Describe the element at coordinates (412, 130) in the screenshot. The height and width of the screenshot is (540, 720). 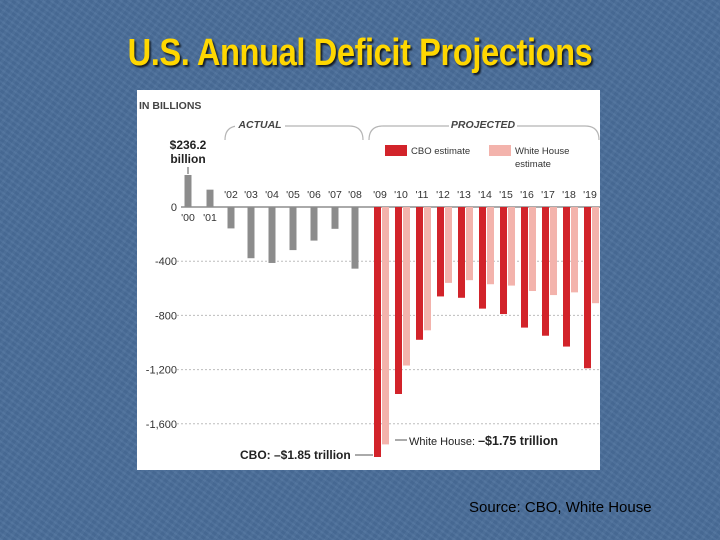
I see `section-brackets` at that location.